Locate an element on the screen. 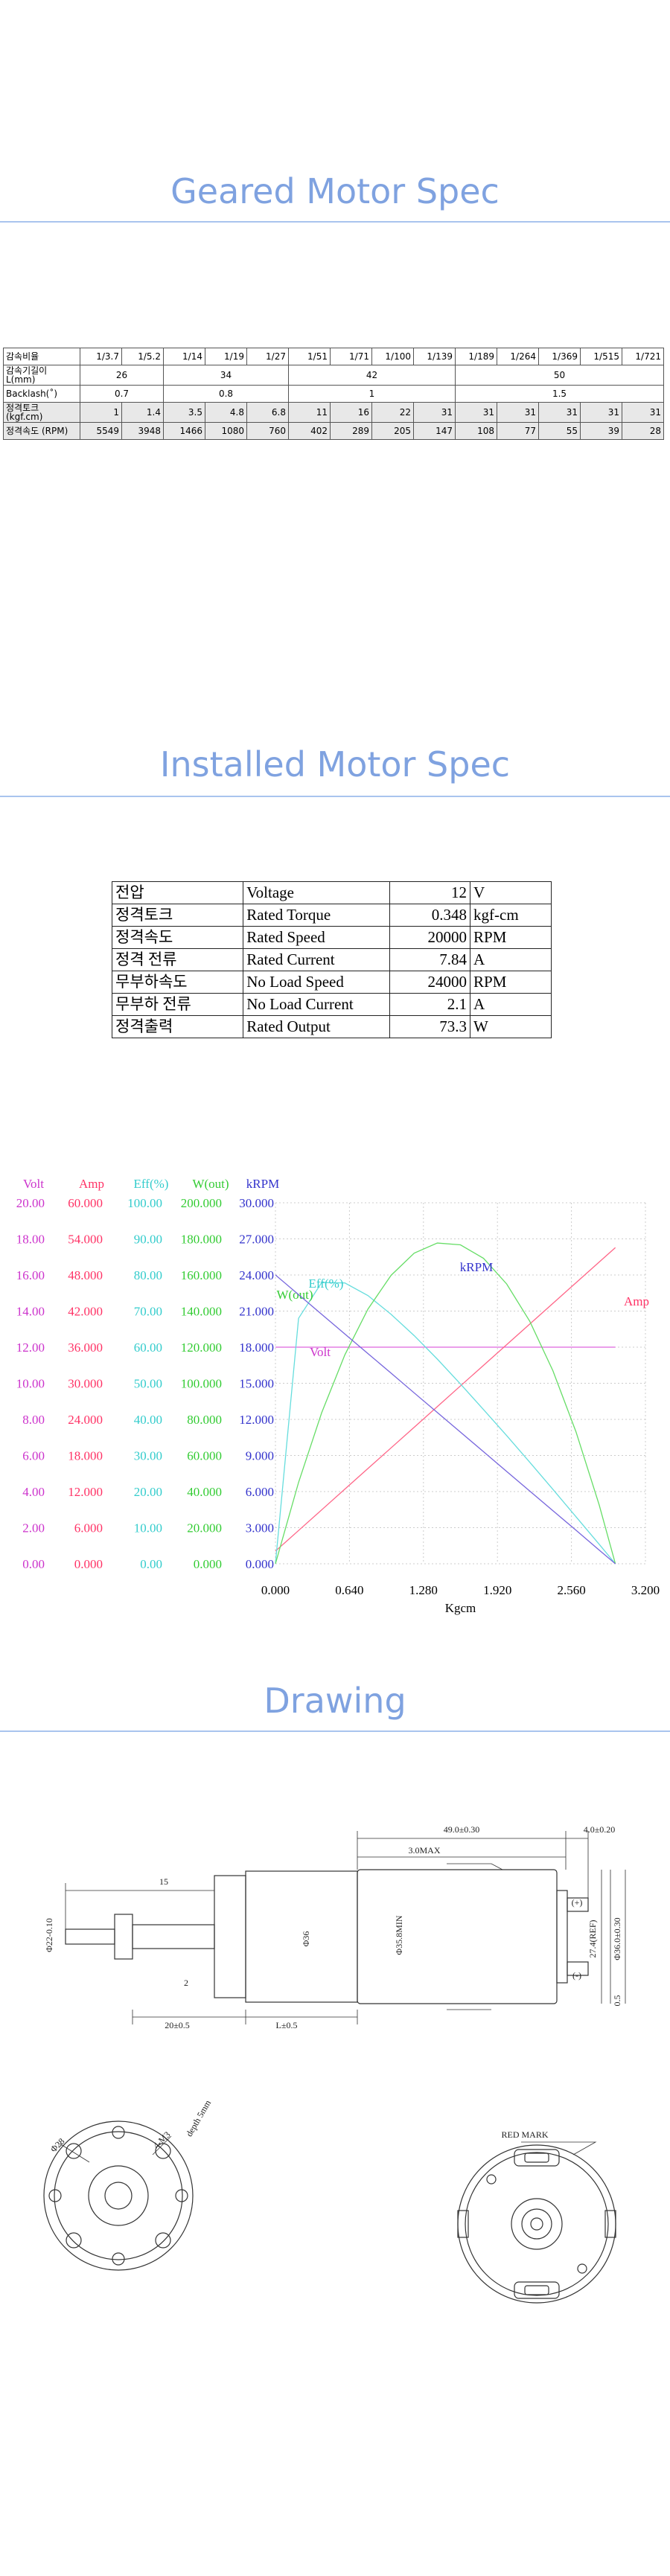  cell: 전압 is located at coordinates (178, 892).